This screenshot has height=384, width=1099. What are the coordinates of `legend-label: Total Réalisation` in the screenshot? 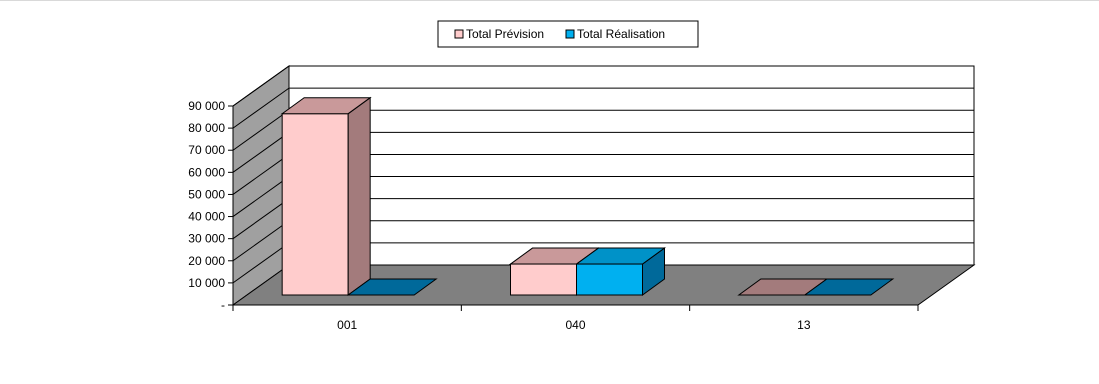 It's located at (621, 34).